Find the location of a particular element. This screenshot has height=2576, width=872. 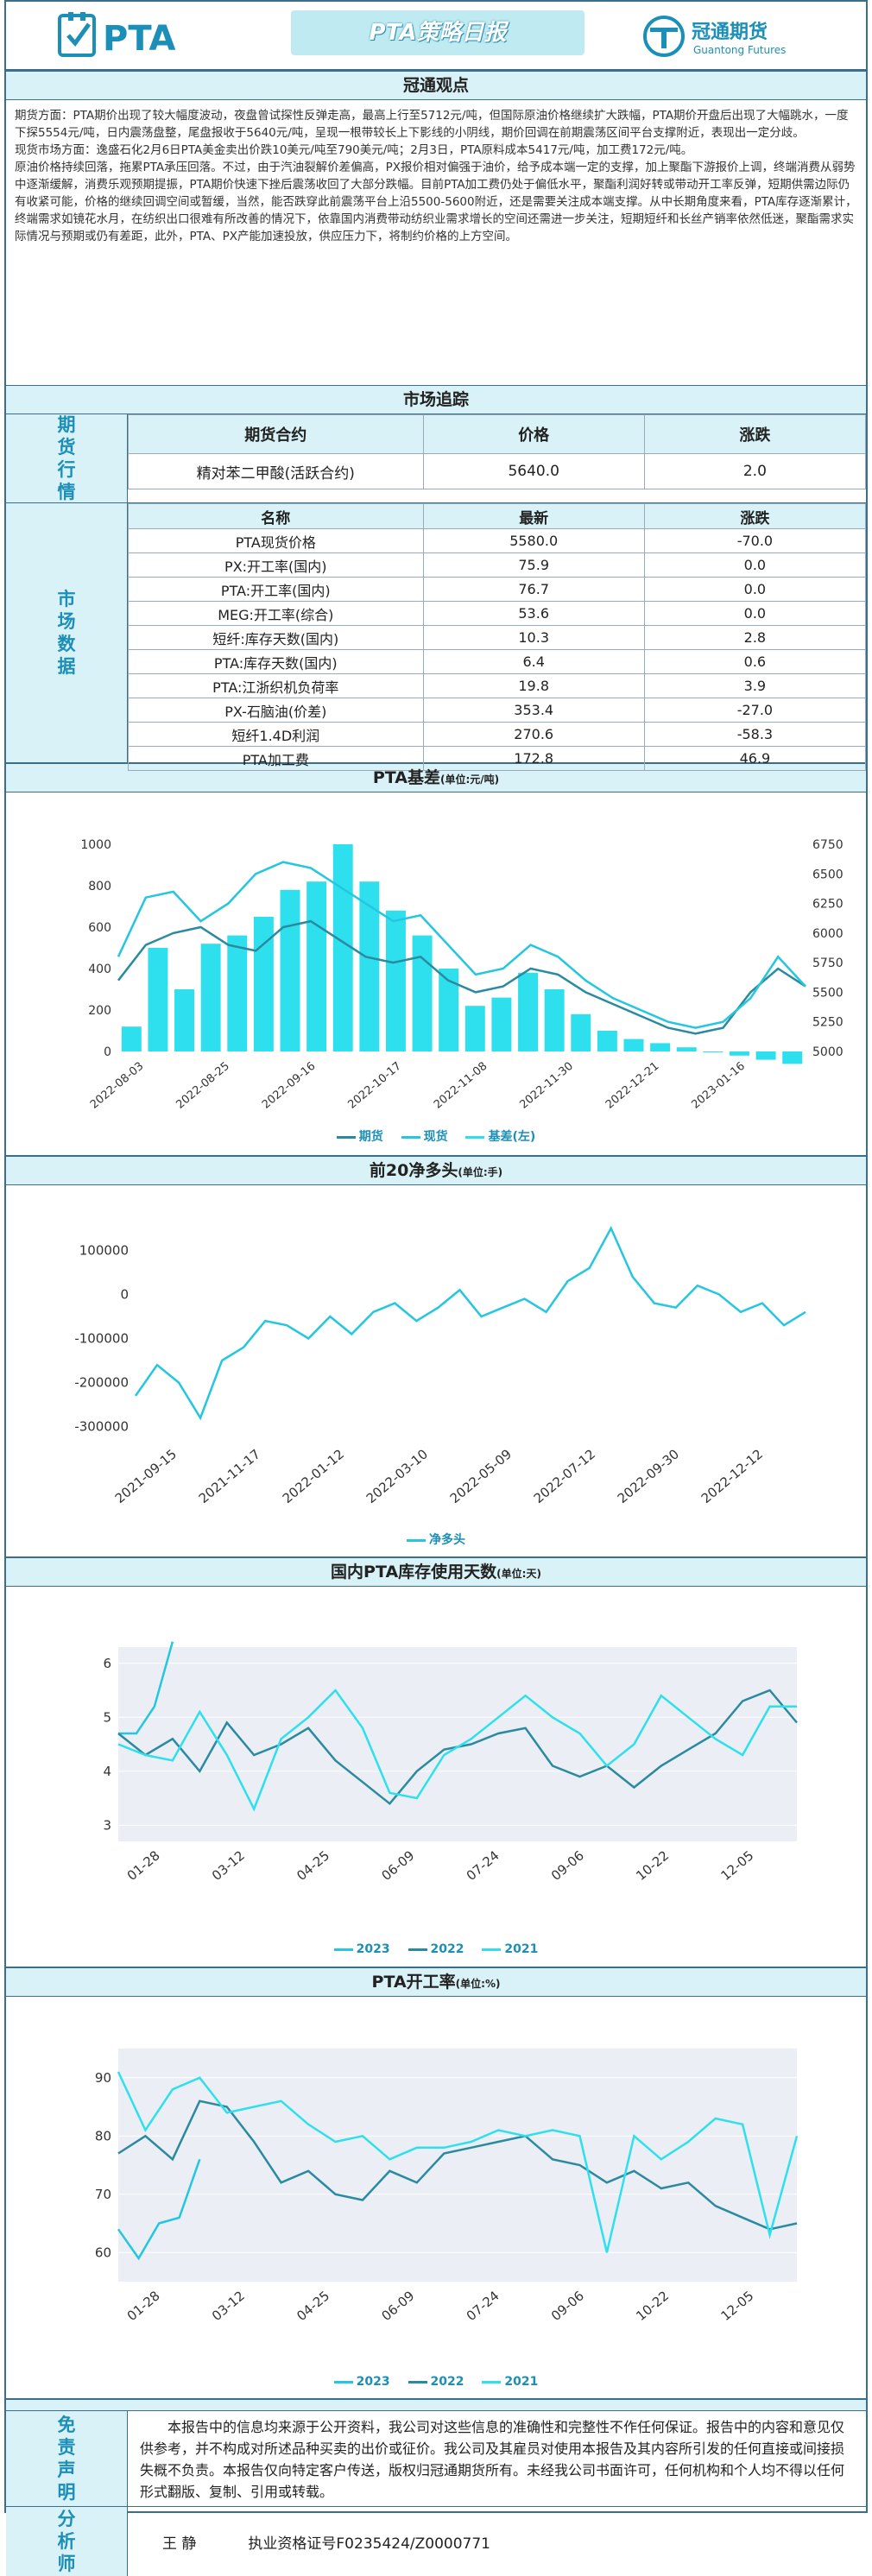

analyst-license: 执业资格证号F0235424/Z0000771 is located at coordinates (369, 2544).